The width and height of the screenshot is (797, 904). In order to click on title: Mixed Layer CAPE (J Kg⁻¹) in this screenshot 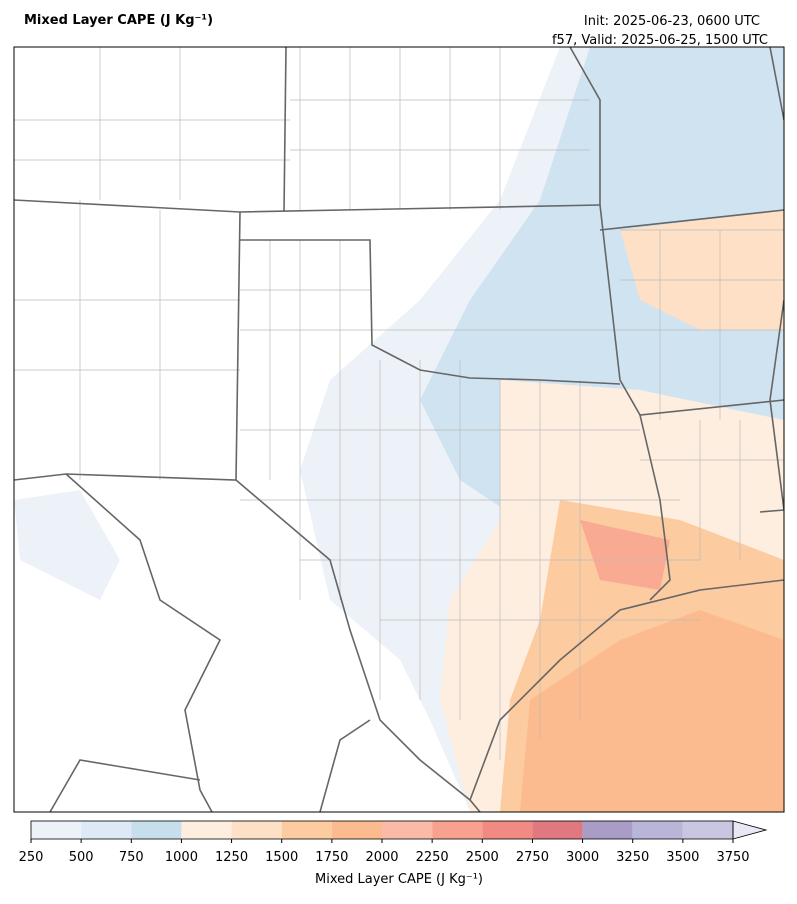, I will do `click(118, 20)`.